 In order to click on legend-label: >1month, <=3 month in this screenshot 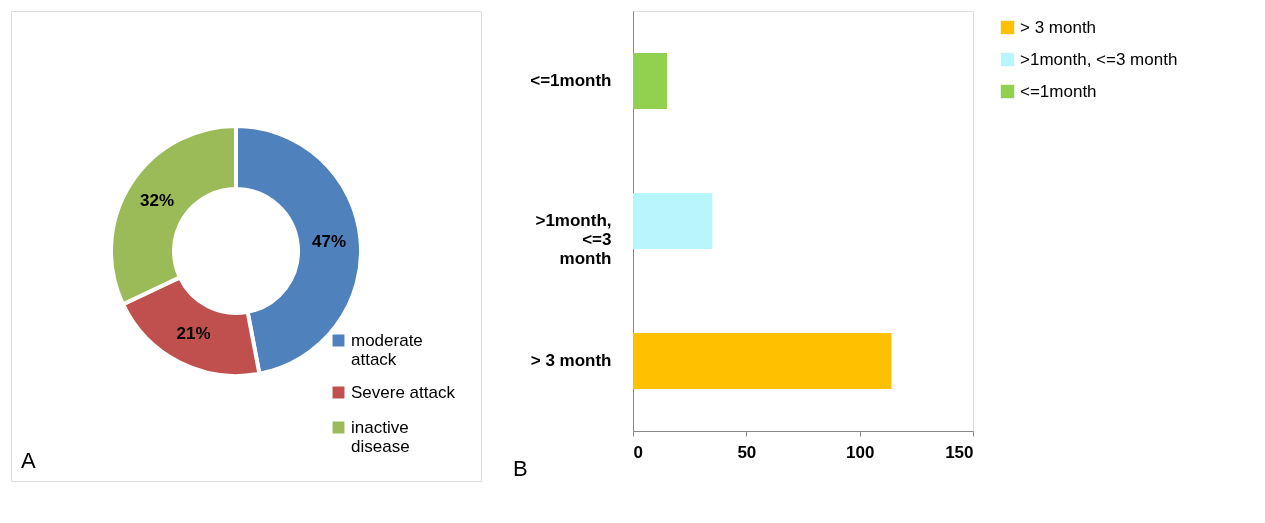, I will do `click(1099, 59)`.